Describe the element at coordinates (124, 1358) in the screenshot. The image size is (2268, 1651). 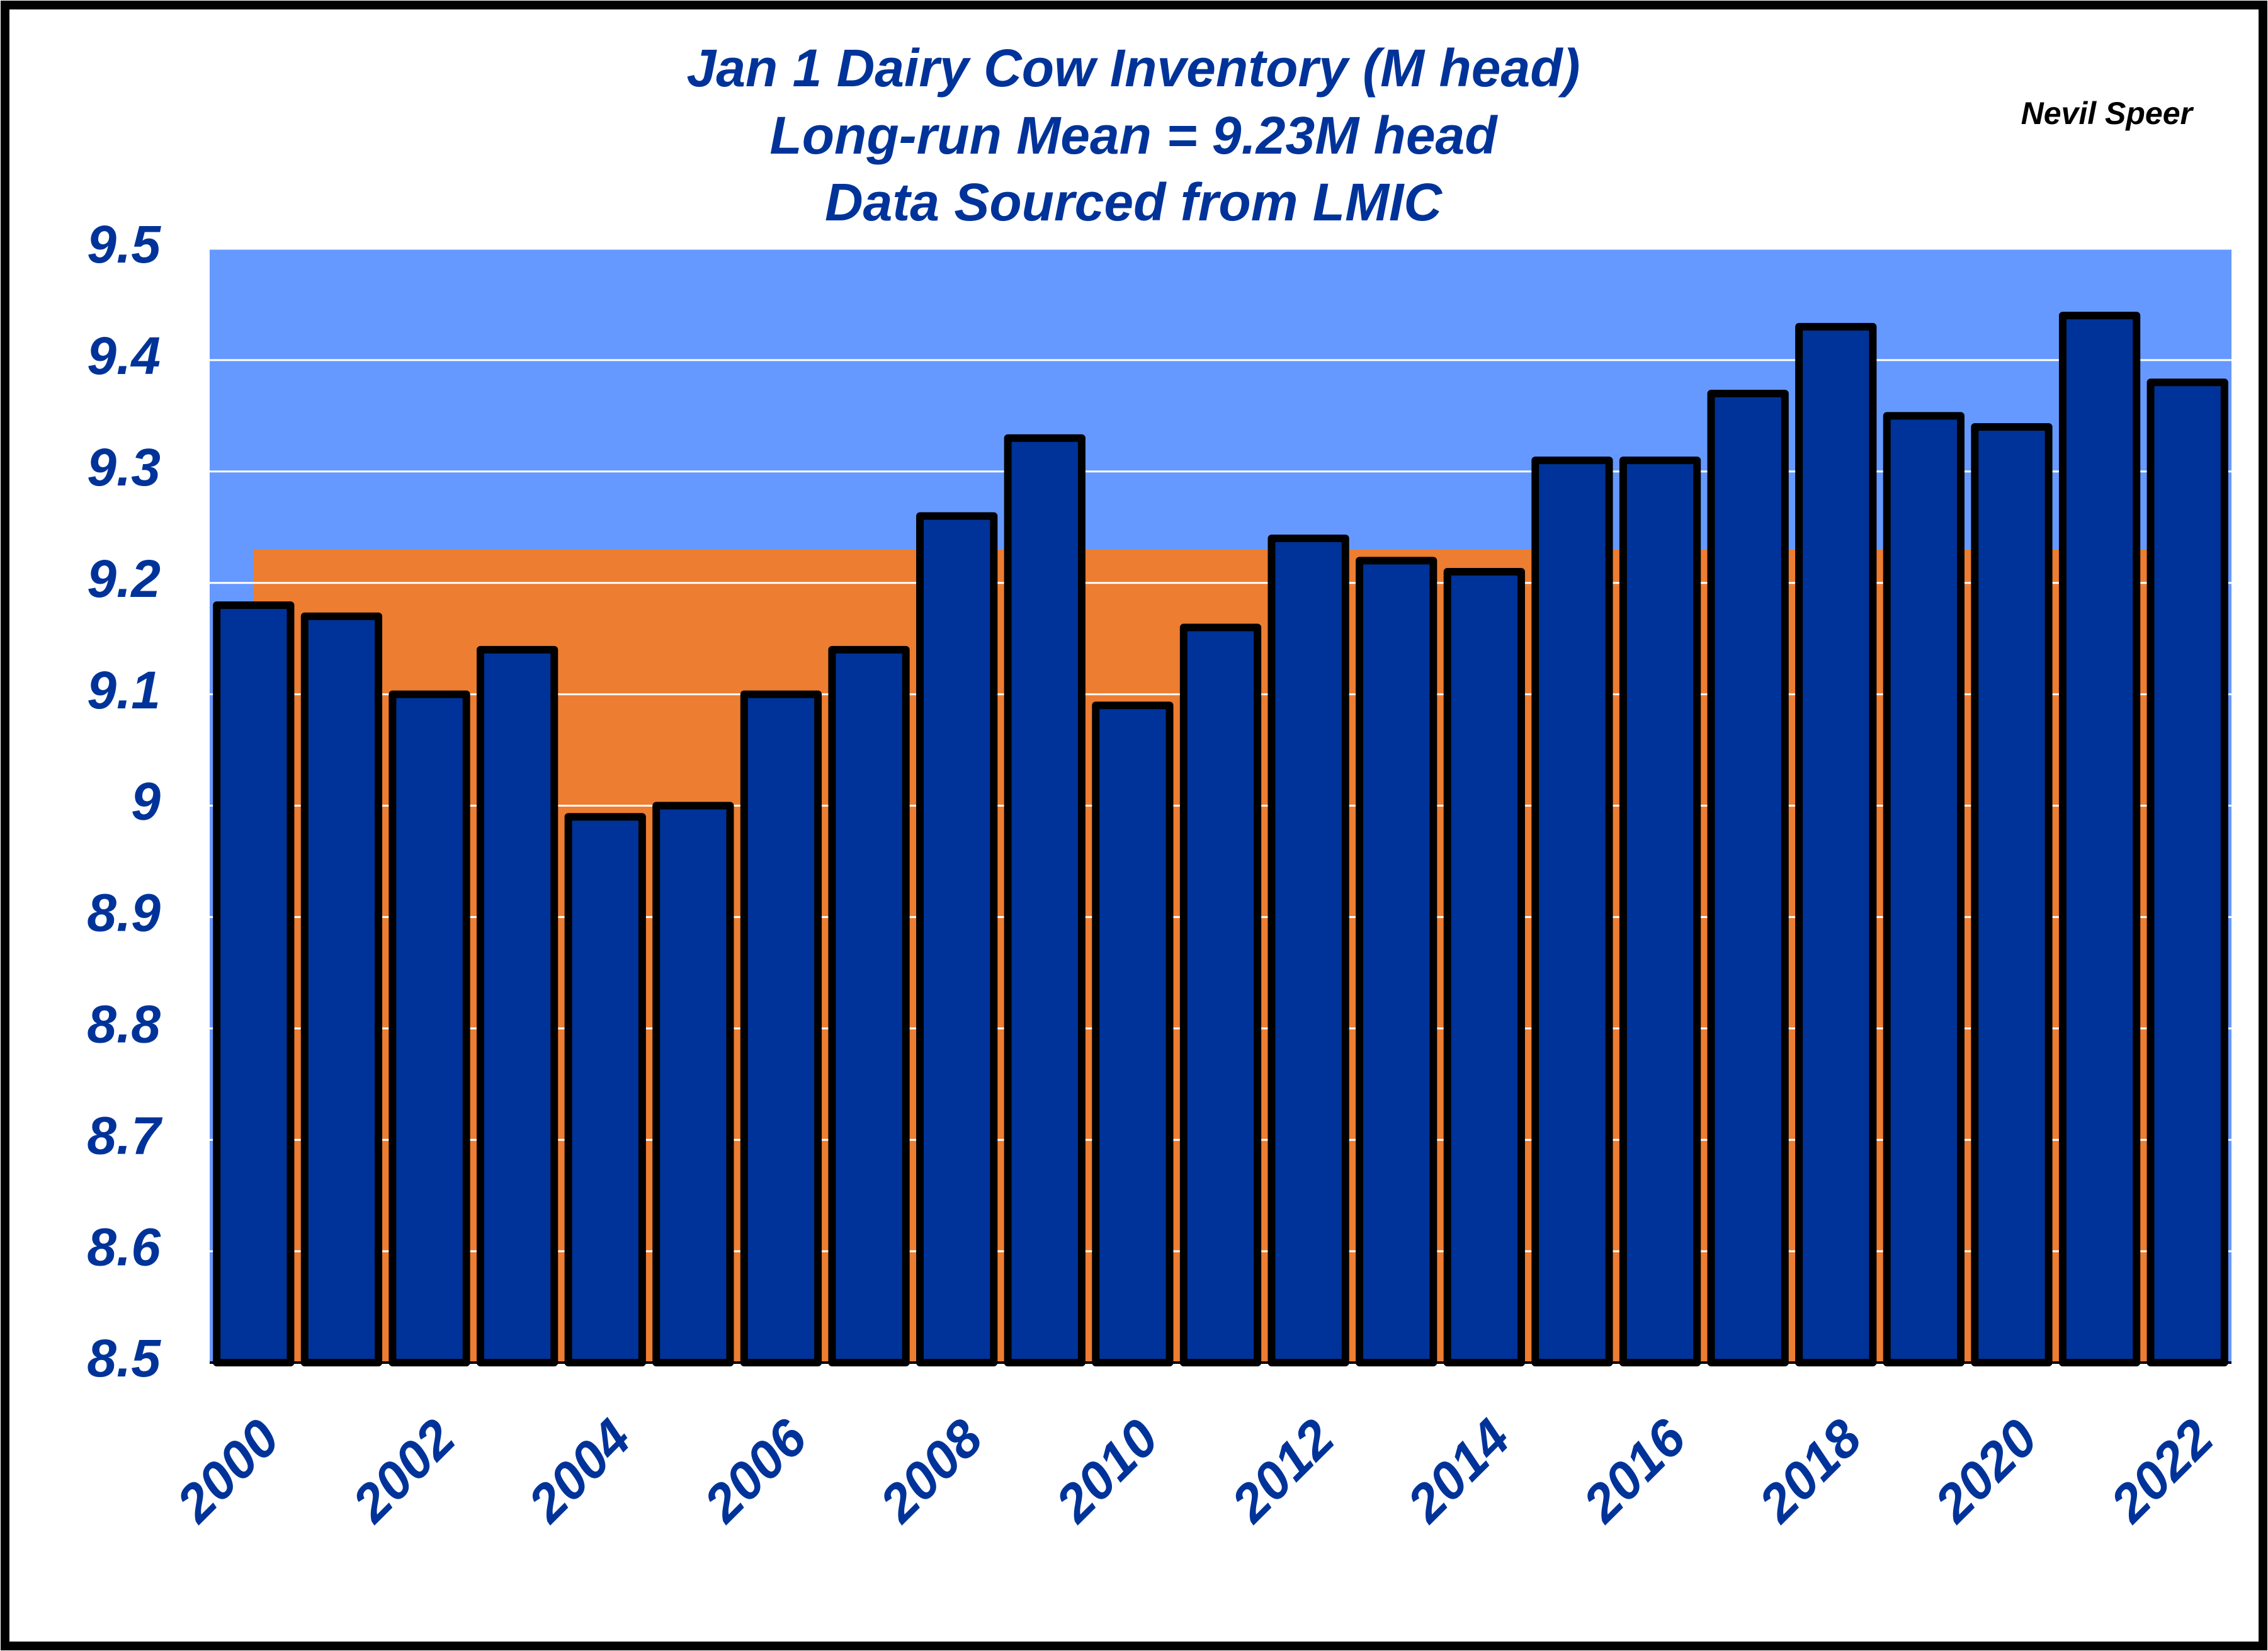
I see `y-tick-label: 8.5` at that location.